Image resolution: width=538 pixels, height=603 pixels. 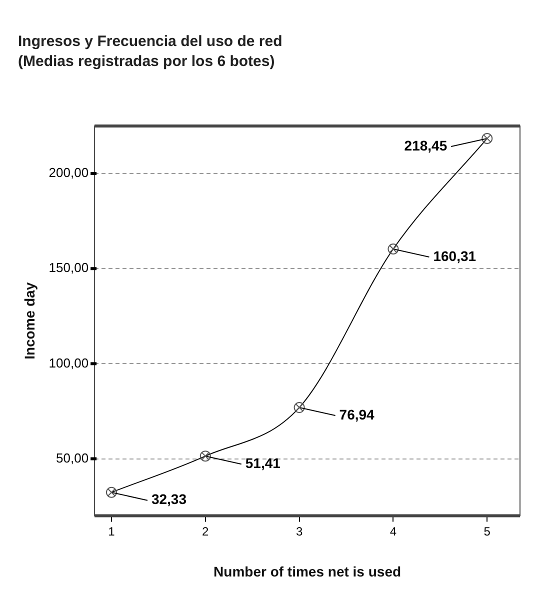 What do you see at coordinates (112, 531) in the screenshot?
I see `x-tick-label: 1` at bounding box center [112, 531].